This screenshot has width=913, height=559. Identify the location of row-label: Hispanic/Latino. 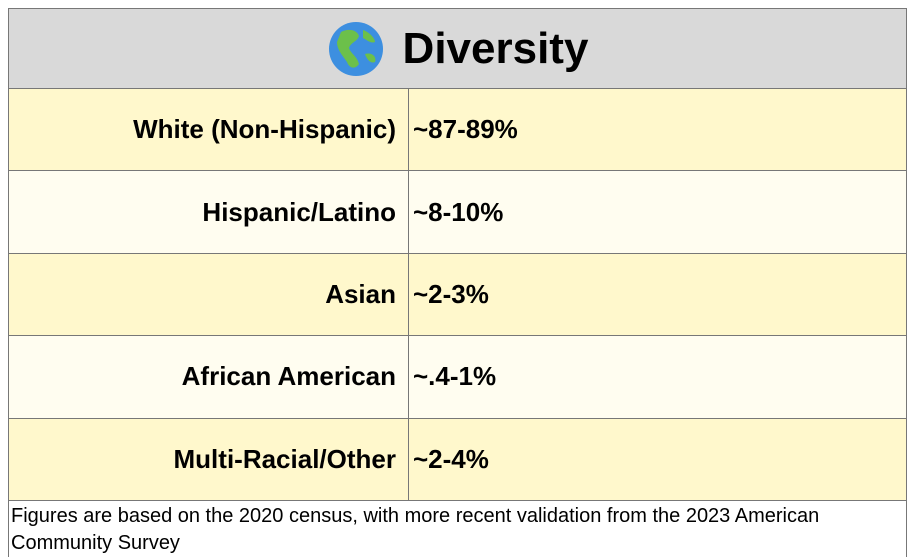
(209, 212).